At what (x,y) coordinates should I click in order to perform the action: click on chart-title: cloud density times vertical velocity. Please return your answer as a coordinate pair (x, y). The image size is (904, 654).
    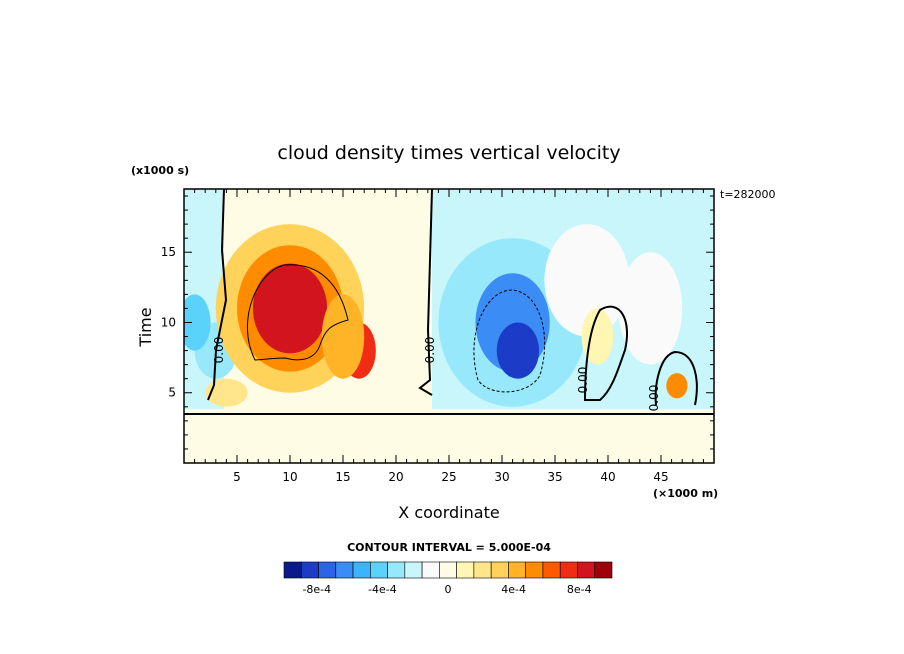
    Looking at the image, I should click on (448, 153).